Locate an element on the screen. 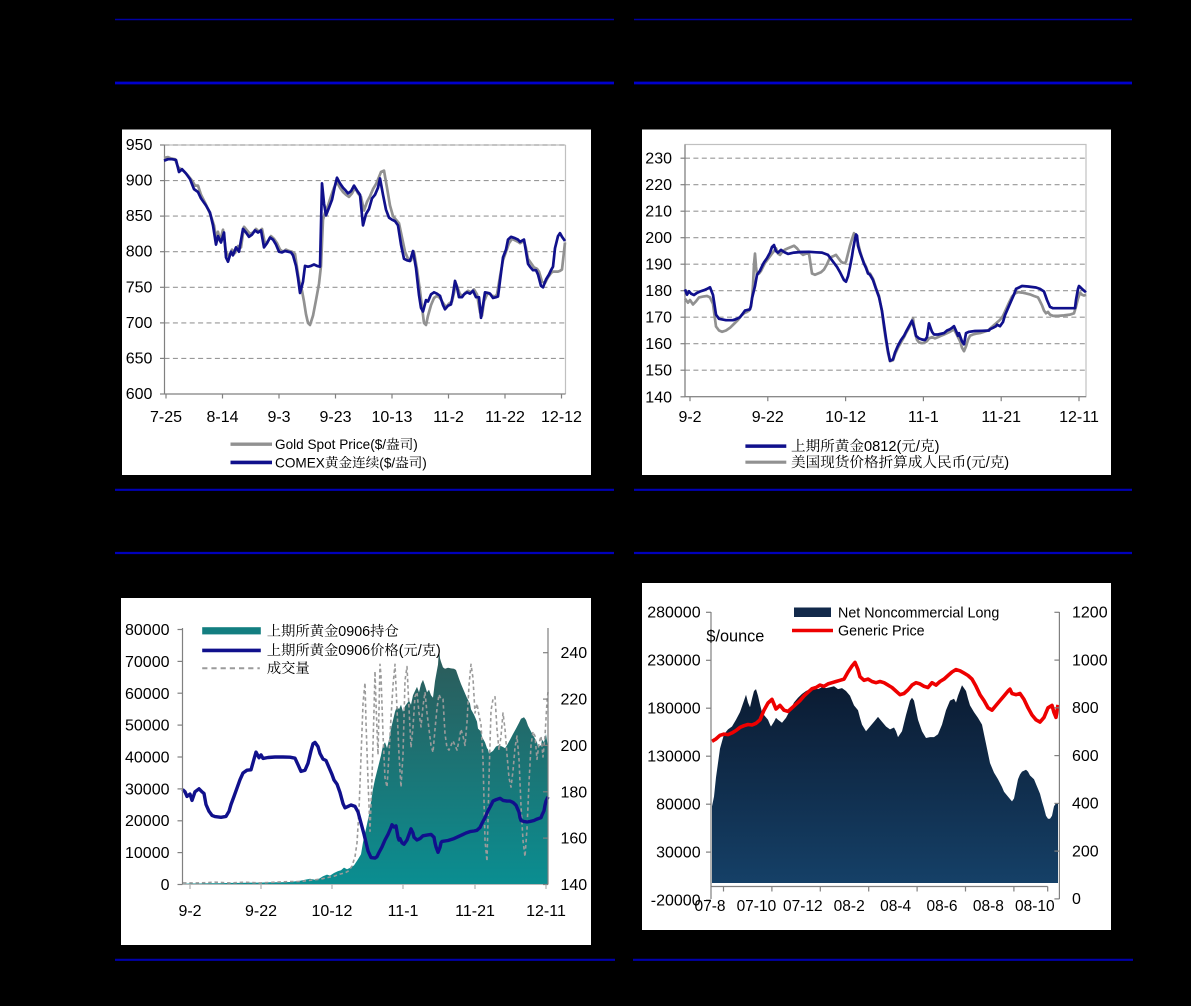  svg-text: 07-12 is located at coordinates (803, 906).